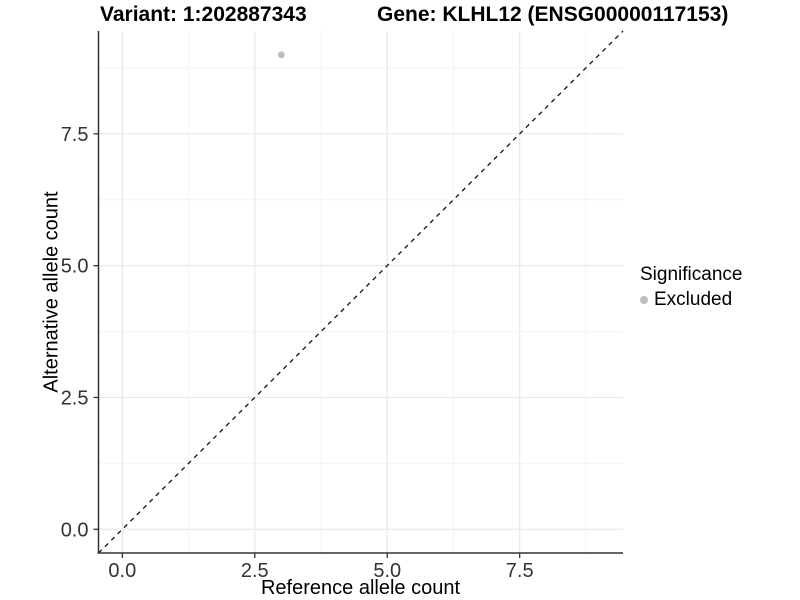 The height and width of the screenshot is (600, 800). What do you see at coordinates (693, 299) in the screenshot?
I see `legend-item-label: Excluded` at bounding box center [693, 299].